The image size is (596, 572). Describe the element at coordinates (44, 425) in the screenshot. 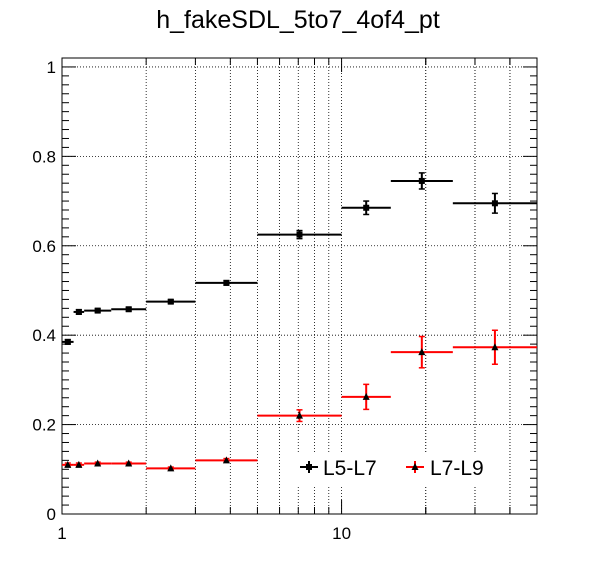

I see `y-tick-label: 0.2` at that location.